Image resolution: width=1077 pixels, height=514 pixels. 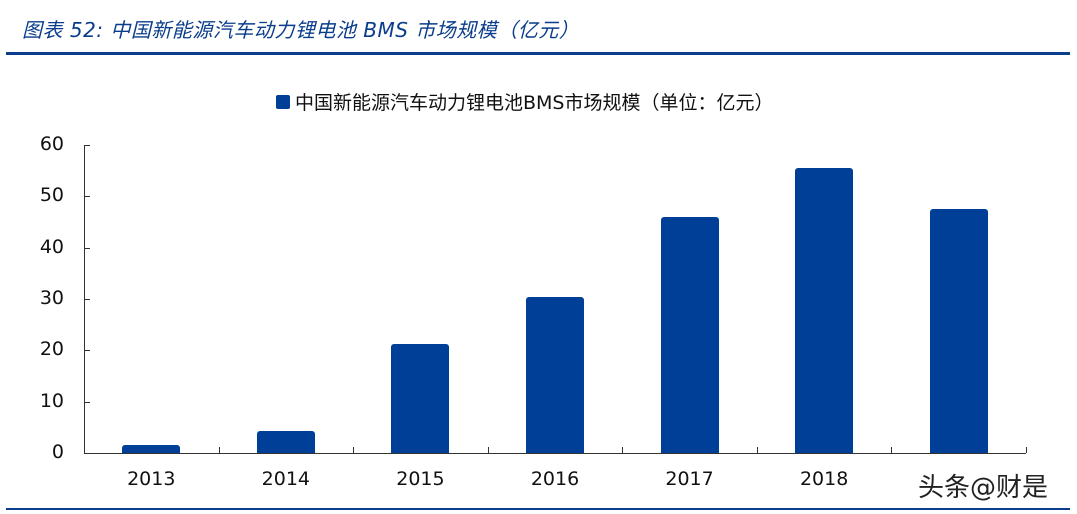 What do you see at coordinates (283, 101) in the screenshot?
I see `legend-swatch` at bounding box center [283, 101].